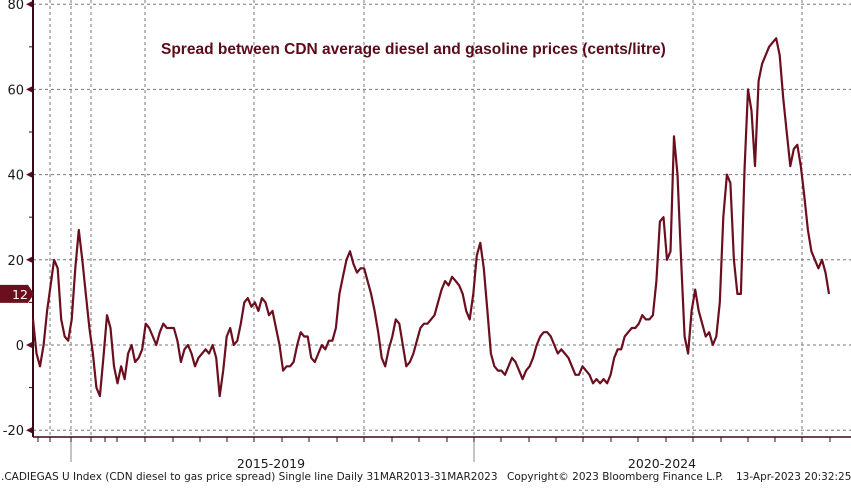 The image size is (851, 488). Describe the element at coordinates (15, 90) in the screenshot. I see `y-tick-label: 60` at that location.